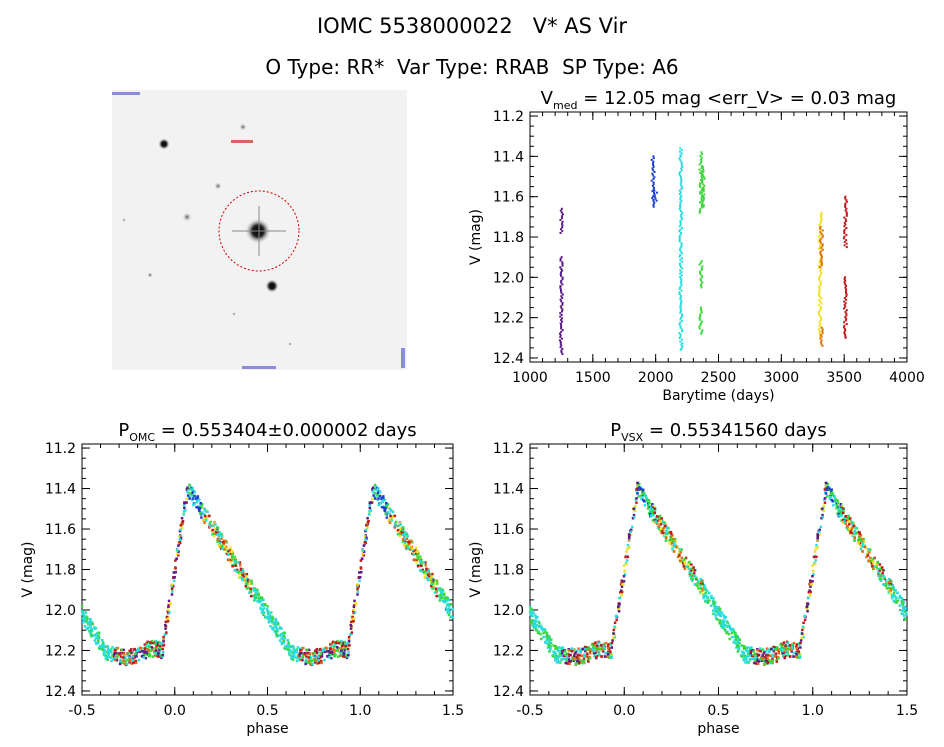  I want to click on y-tick-label: 12.4, so click(508, 359).